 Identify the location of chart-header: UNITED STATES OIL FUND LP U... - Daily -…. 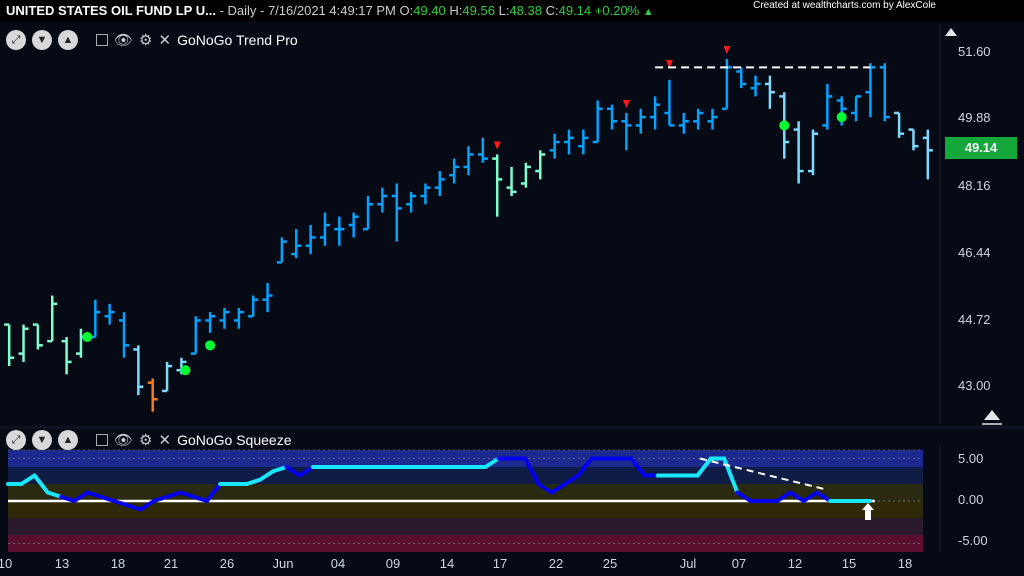
(512, 11).